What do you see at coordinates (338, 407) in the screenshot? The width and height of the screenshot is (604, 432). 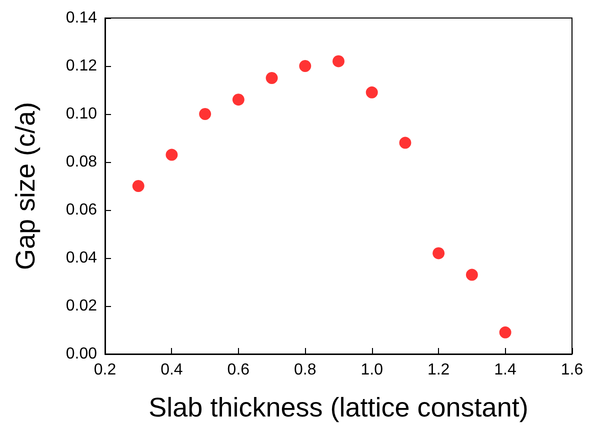 I see `x-axis-title: Slab thickness (lattice constant)` at bounding box center [338, 407].